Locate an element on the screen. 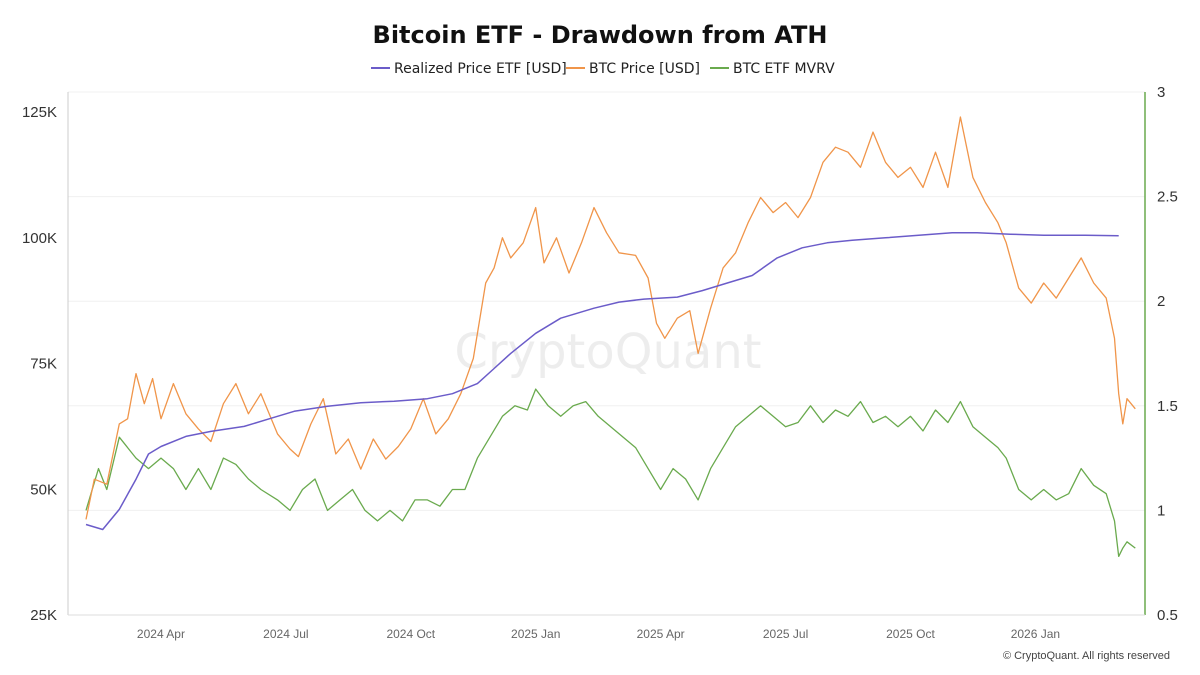 The width and height of the screenshot is (1200, 675). x-tick-label: 2026 Jan is located at coordinates (1035, 634).